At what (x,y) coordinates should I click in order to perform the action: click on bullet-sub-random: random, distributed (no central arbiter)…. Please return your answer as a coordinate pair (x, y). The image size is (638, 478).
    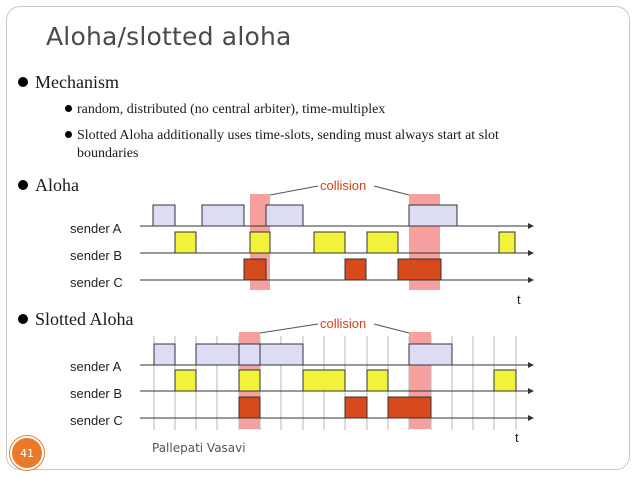
    Looking at the image, I should click on (225, 110).